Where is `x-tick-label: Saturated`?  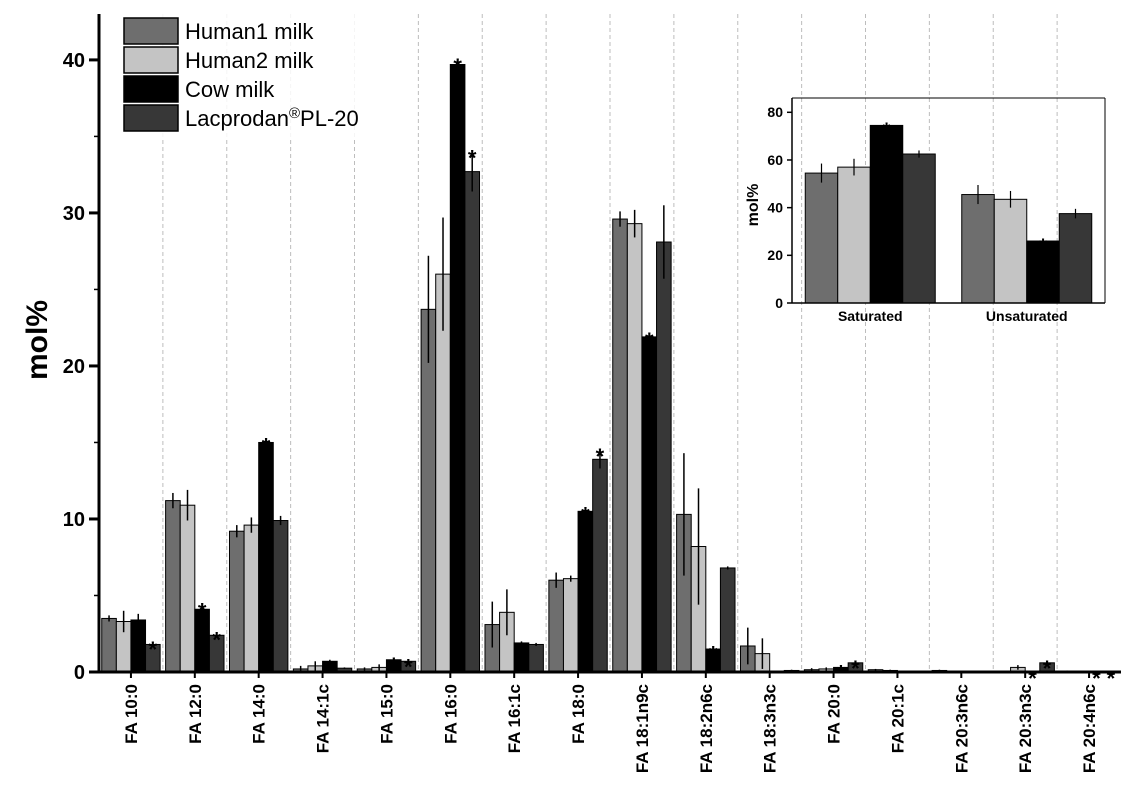 x-tick-label: Saturated is located at coordinates (870, 316).